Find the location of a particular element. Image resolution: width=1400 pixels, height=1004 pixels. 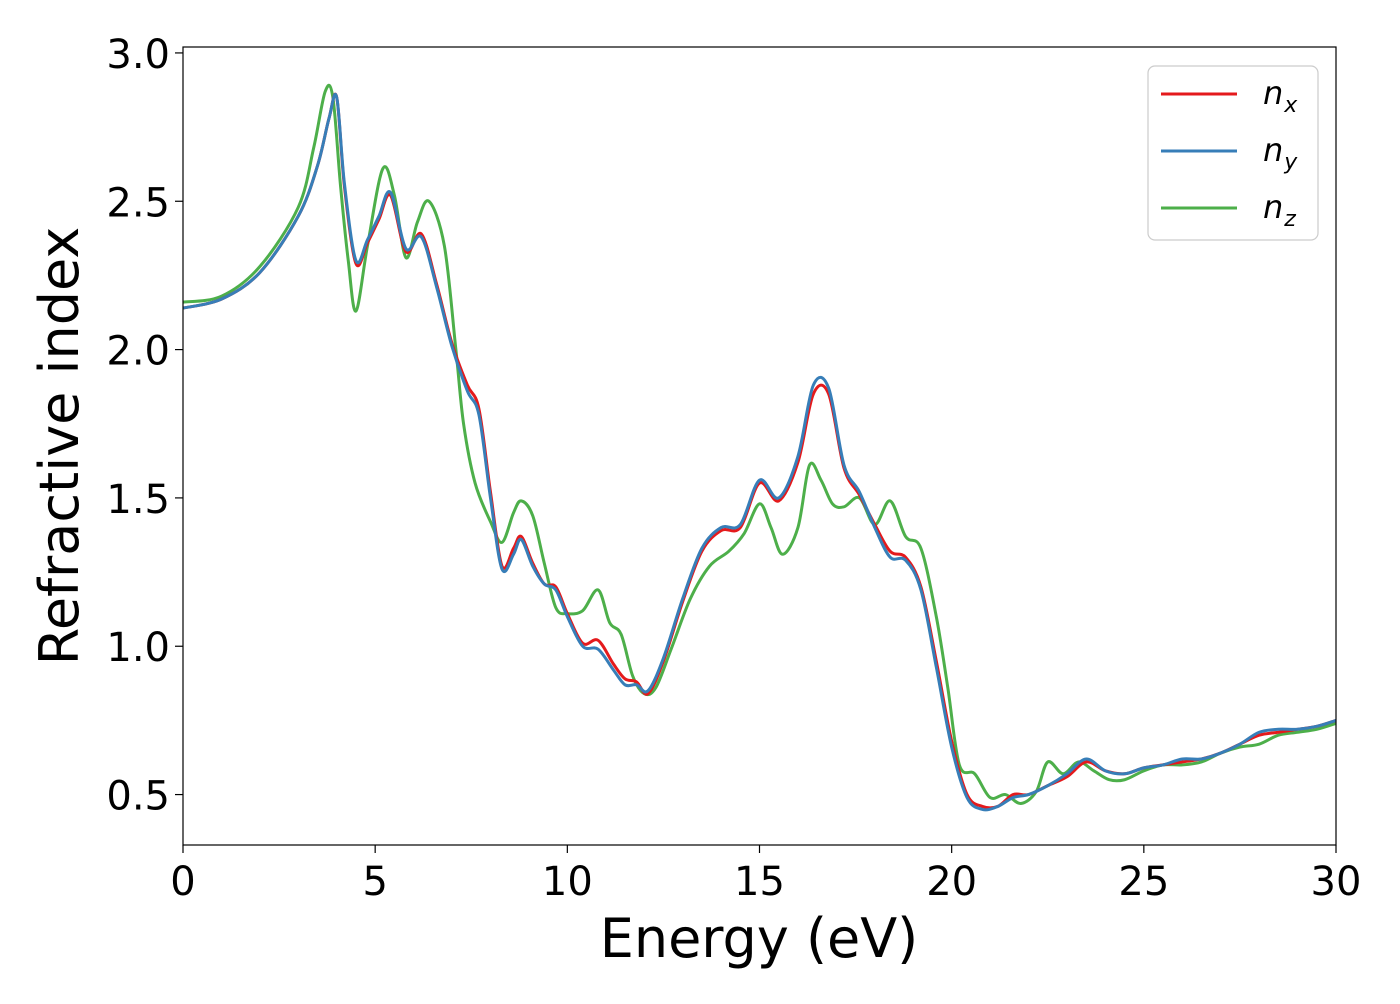

y-tick-label: 3.0 is located at coordinates (138, 55).